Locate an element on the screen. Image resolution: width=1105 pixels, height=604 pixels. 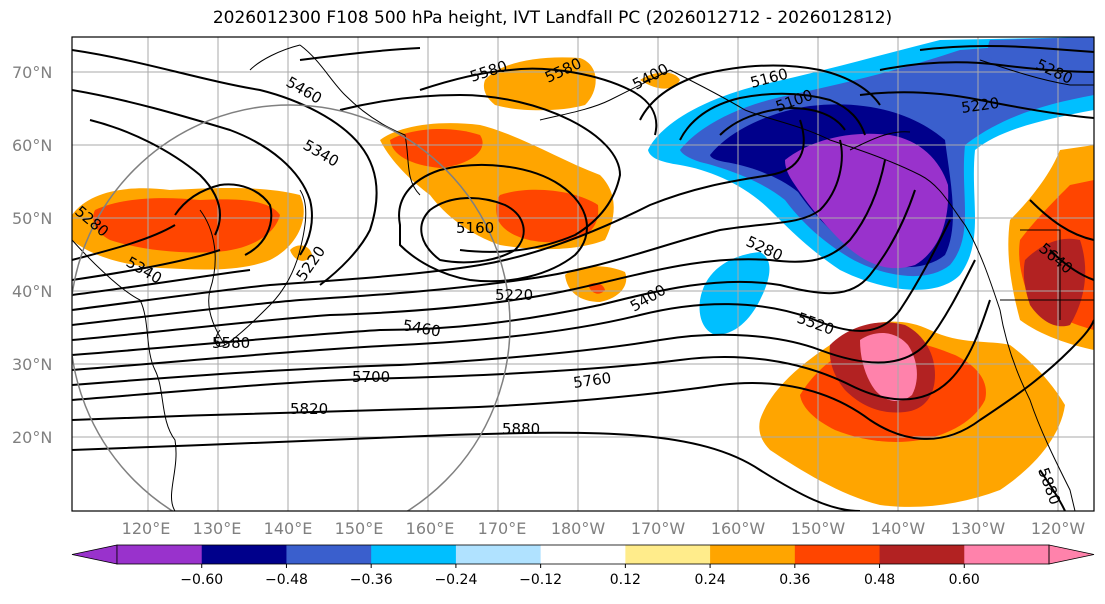
lon-label: 160°W is located at coordinates (738, 528).